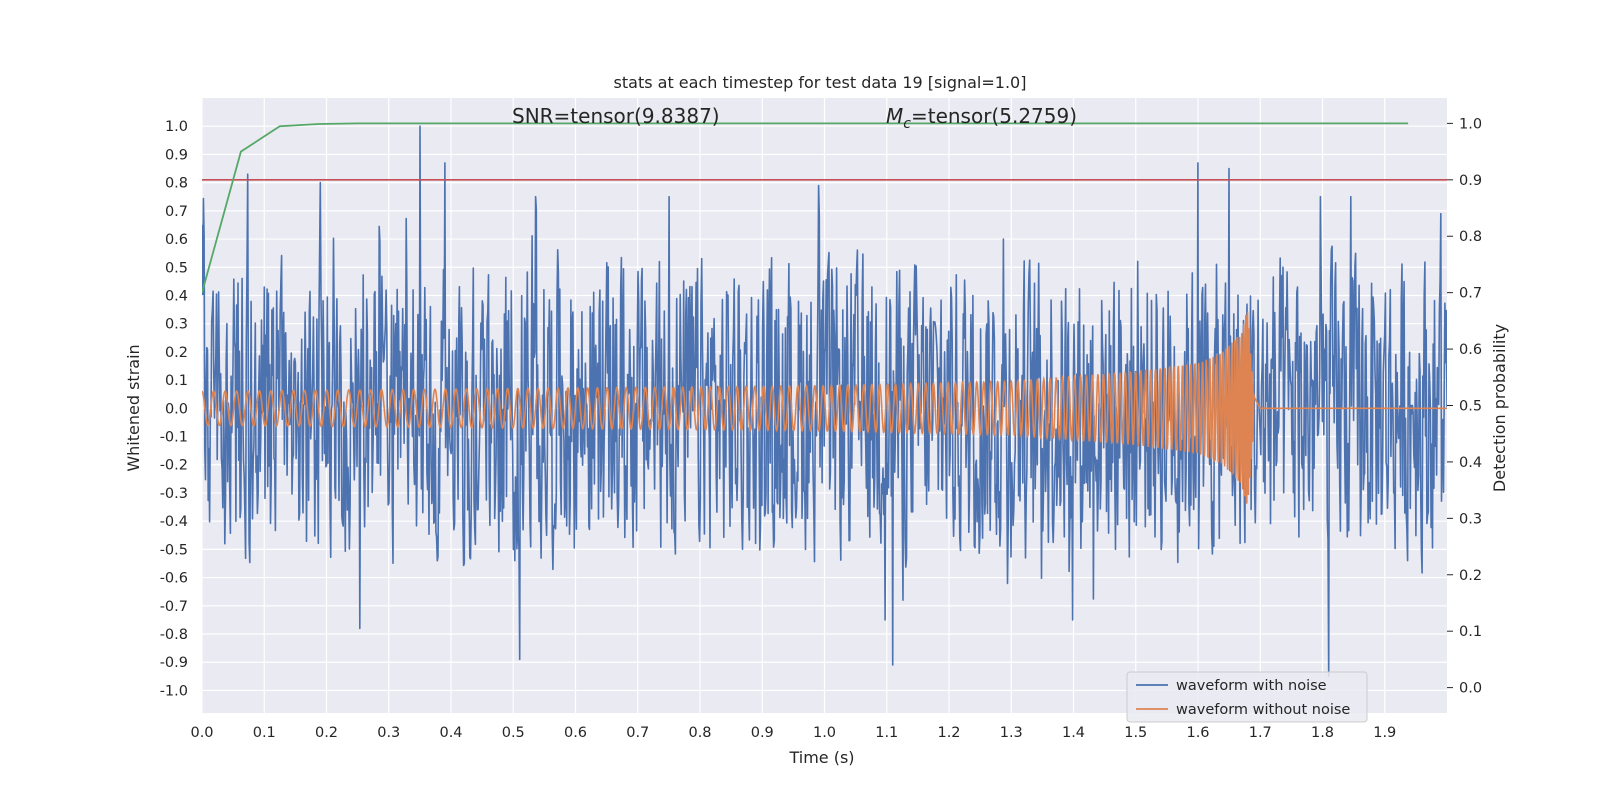 This screenshot has height=800, width=1600. I want to click on mc-symbol: M, so click(894, 116).